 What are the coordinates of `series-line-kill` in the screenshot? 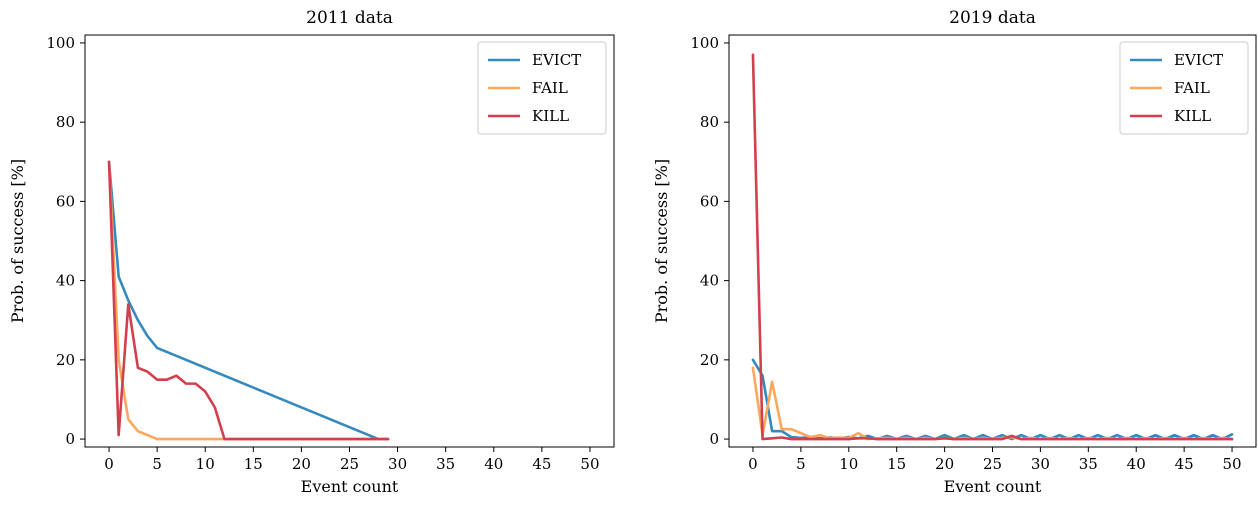 It's located at (248, 300).